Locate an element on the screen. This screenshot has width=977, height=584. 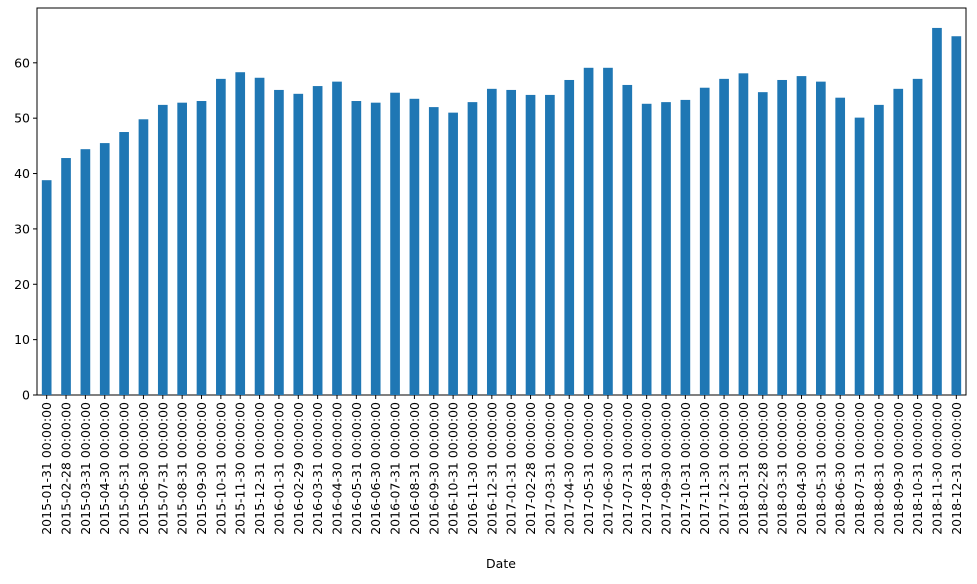
x-tick-label: 2015-08-31 00:00:00 is located at coordinates (182, 468).